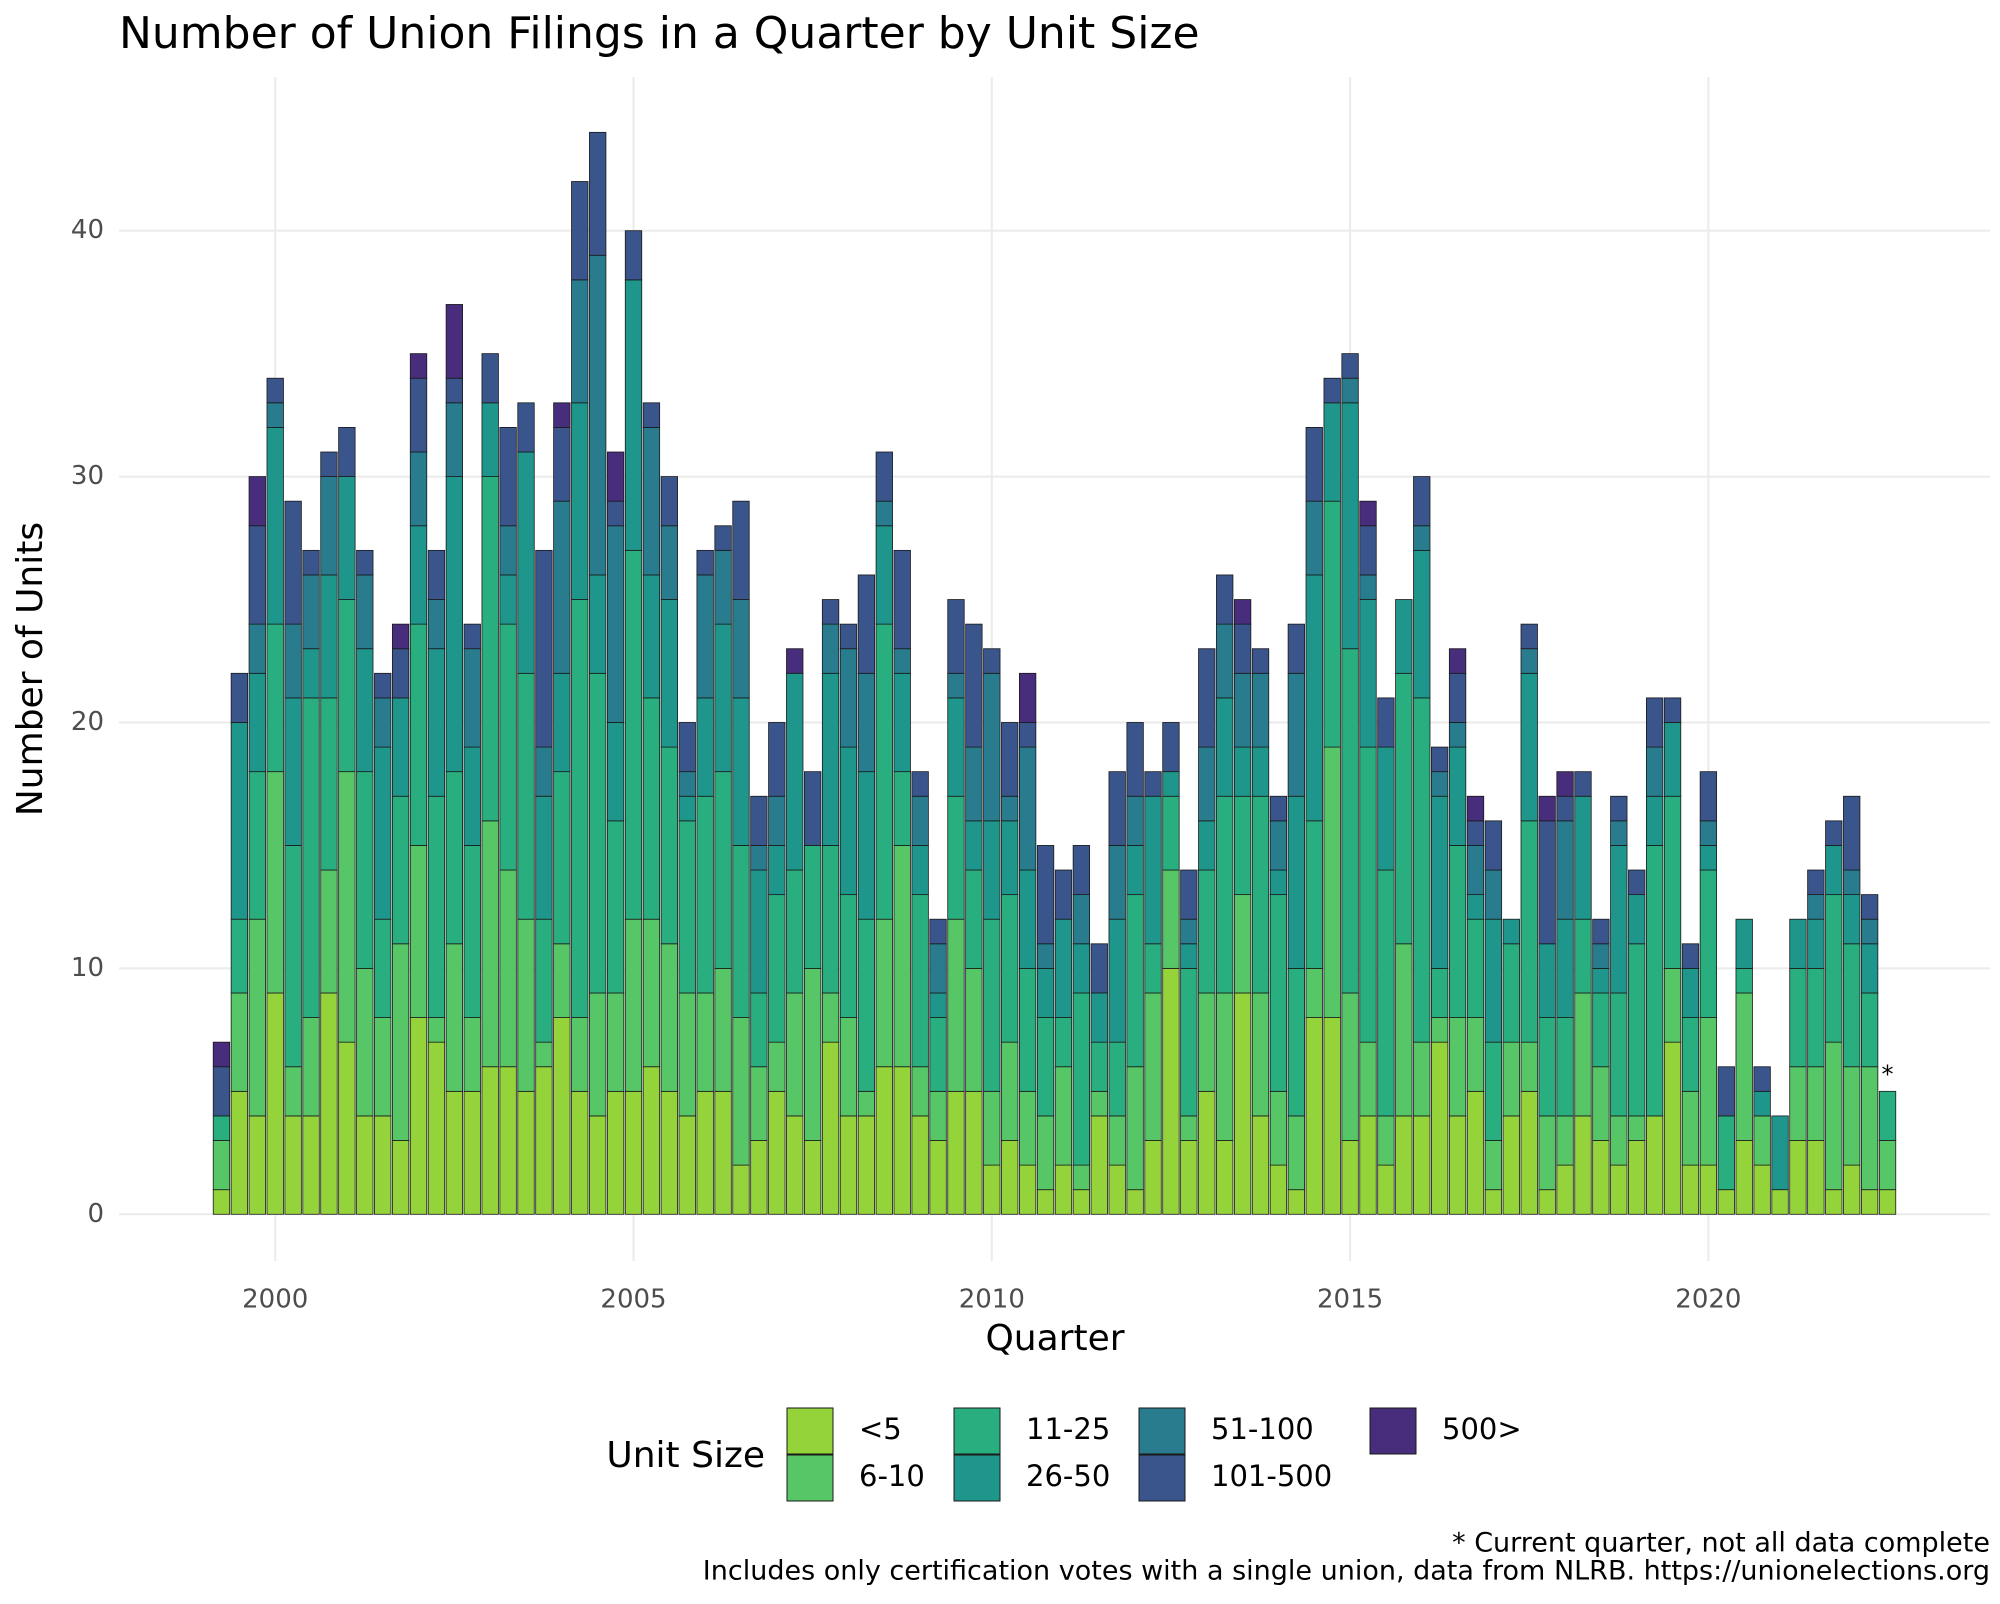  I want to click on legend-label: 26-50, so click(1068, 1476).